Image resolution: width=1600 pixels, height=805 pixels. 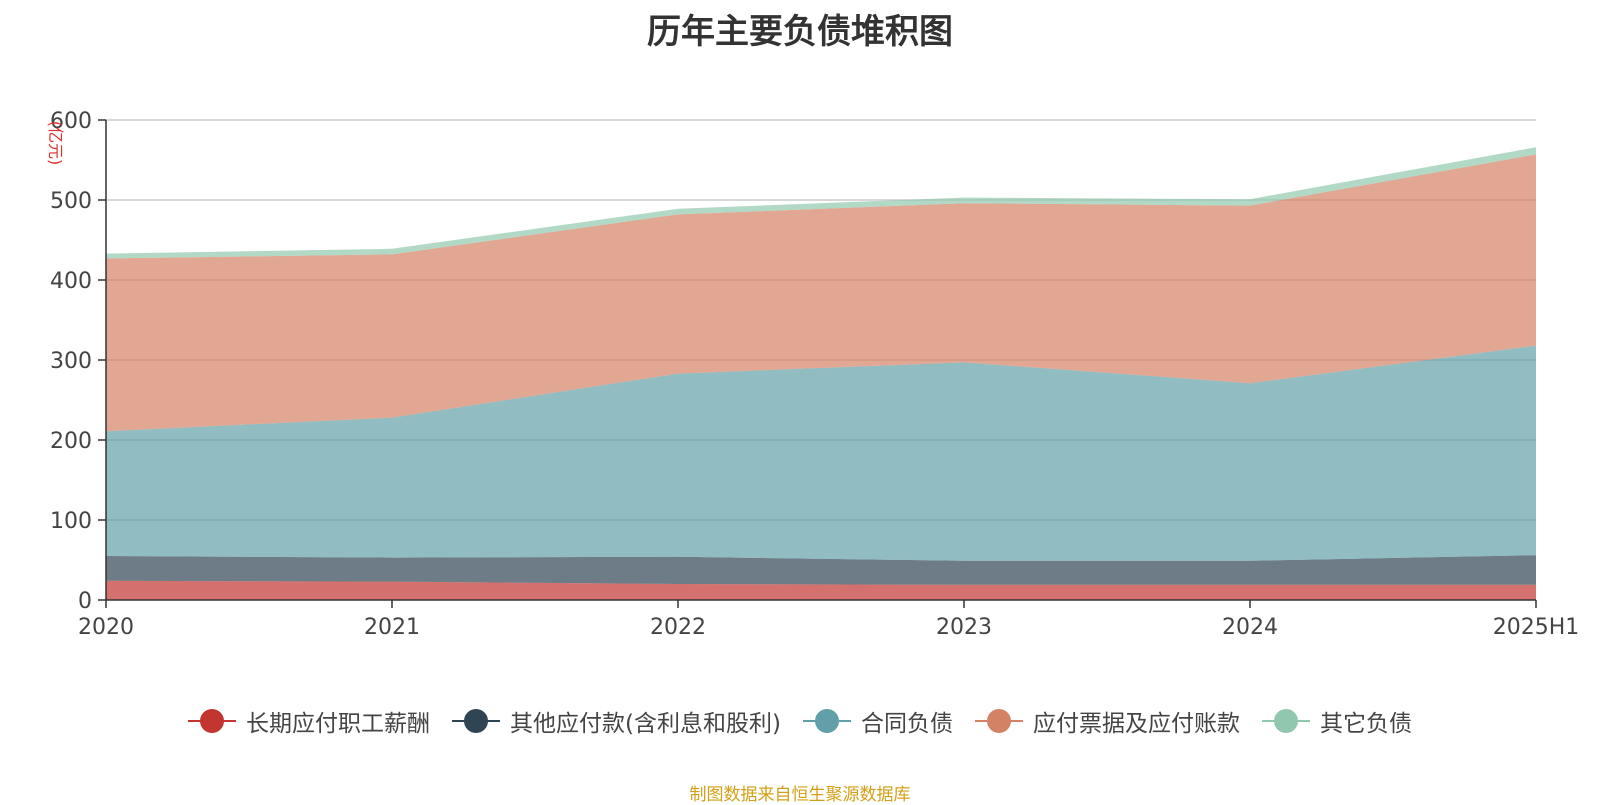 I want to click on legend-item-2: 其他应付款(含利息和股利), so click(x=616, y=721).